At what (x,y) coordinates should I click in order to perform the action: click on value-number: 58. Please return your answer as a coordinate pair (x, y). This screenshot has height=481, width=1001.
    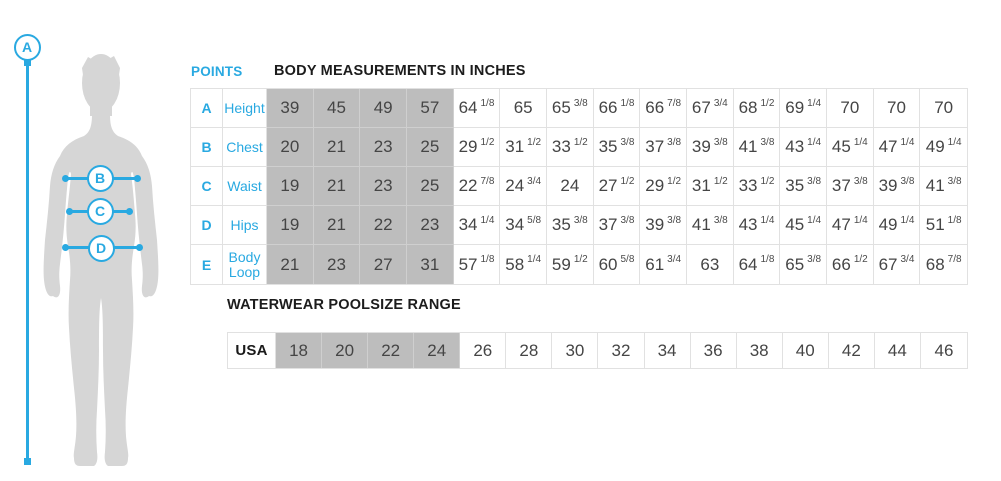
    Looking at the image, I should click on (515, 264).